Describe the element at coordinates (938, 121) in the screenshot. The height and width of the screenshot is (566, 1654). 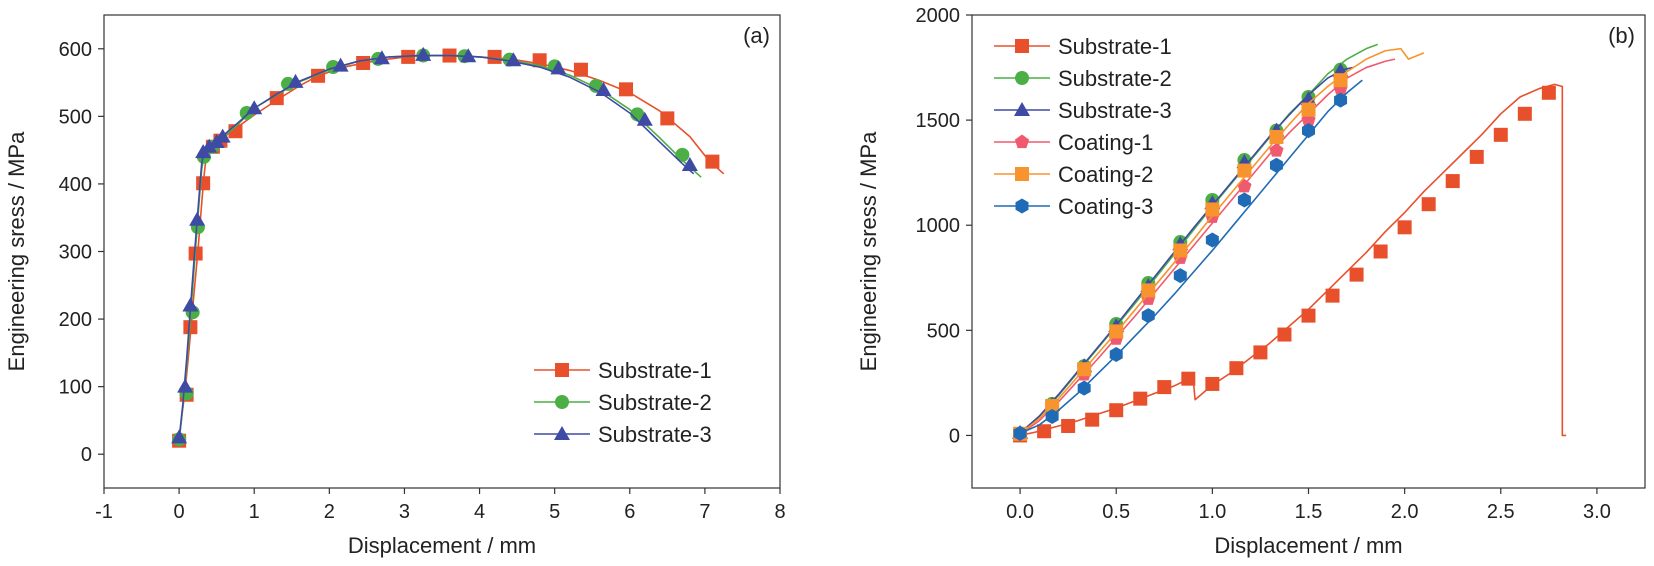
I see `y-tick-label: 1500` at that location.